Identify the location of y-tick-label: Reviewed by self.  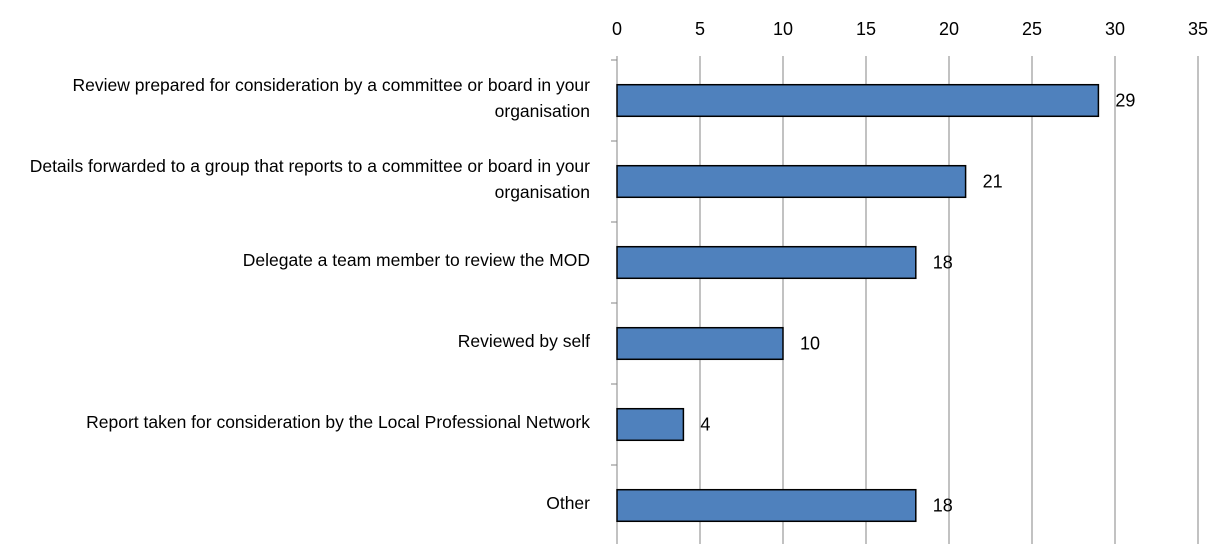
(523, 340).